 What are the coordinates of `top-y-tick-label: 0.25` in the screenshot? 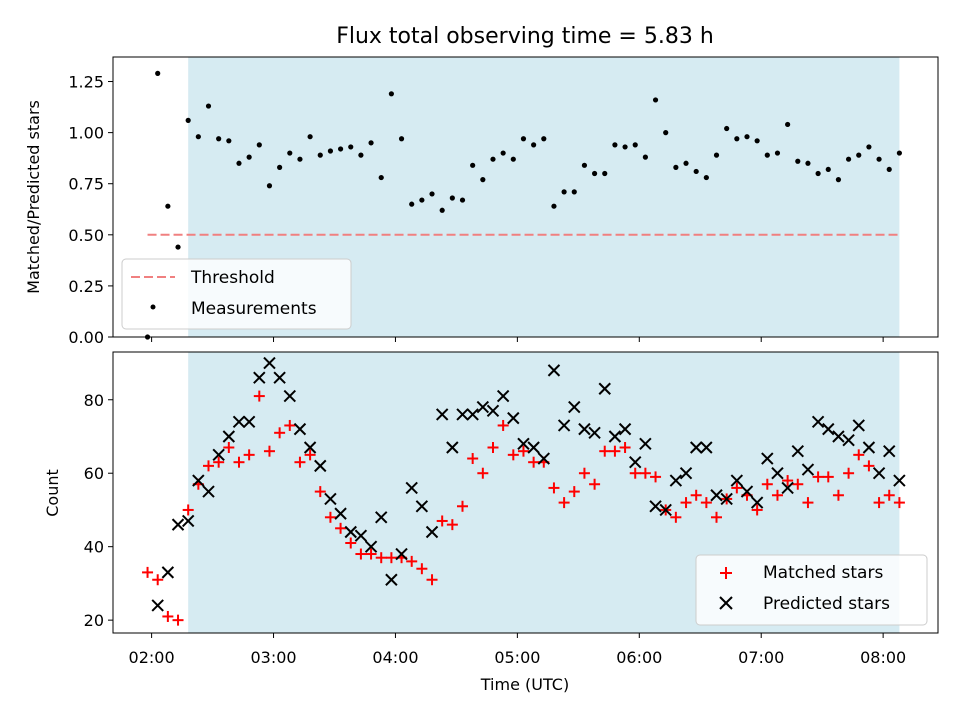 It's located at (86, 286).